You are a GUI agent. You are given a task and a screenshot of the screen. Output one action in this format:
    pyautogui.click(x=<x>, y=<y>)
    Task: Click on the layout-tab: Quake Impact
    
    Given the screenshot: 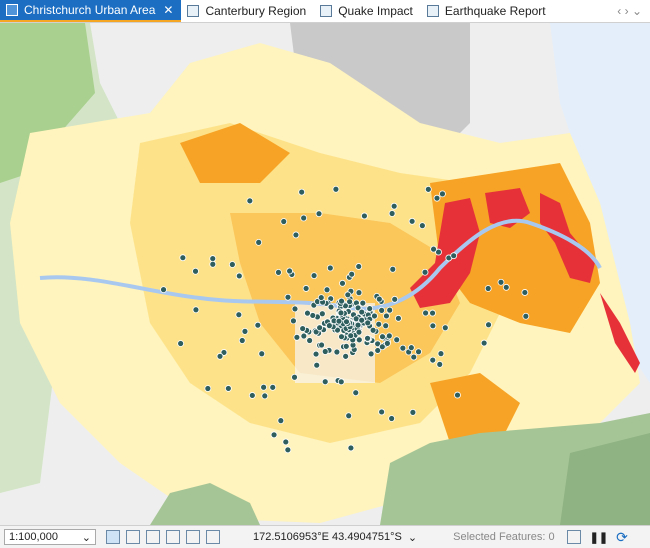 What is the action you would take?
    pyautogui.click(x=367, y=11)
    